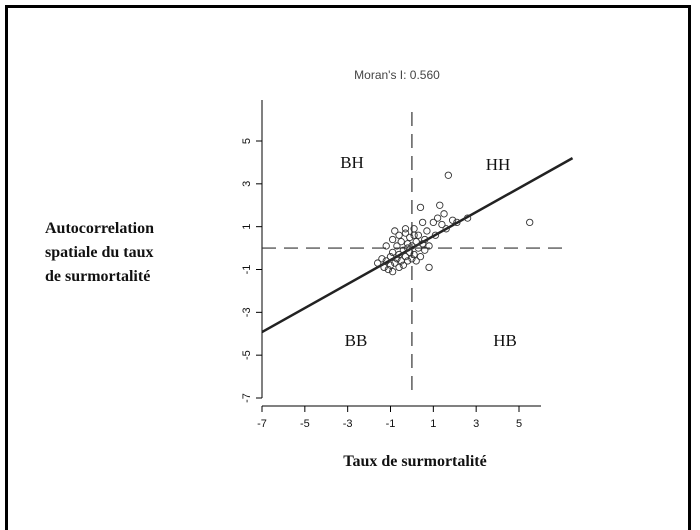 This screenshot has height=530, width=700. Describe the element at coordinates (356, 340) in the screenshot. I see `quadrant-label-bb: BB` at that location.